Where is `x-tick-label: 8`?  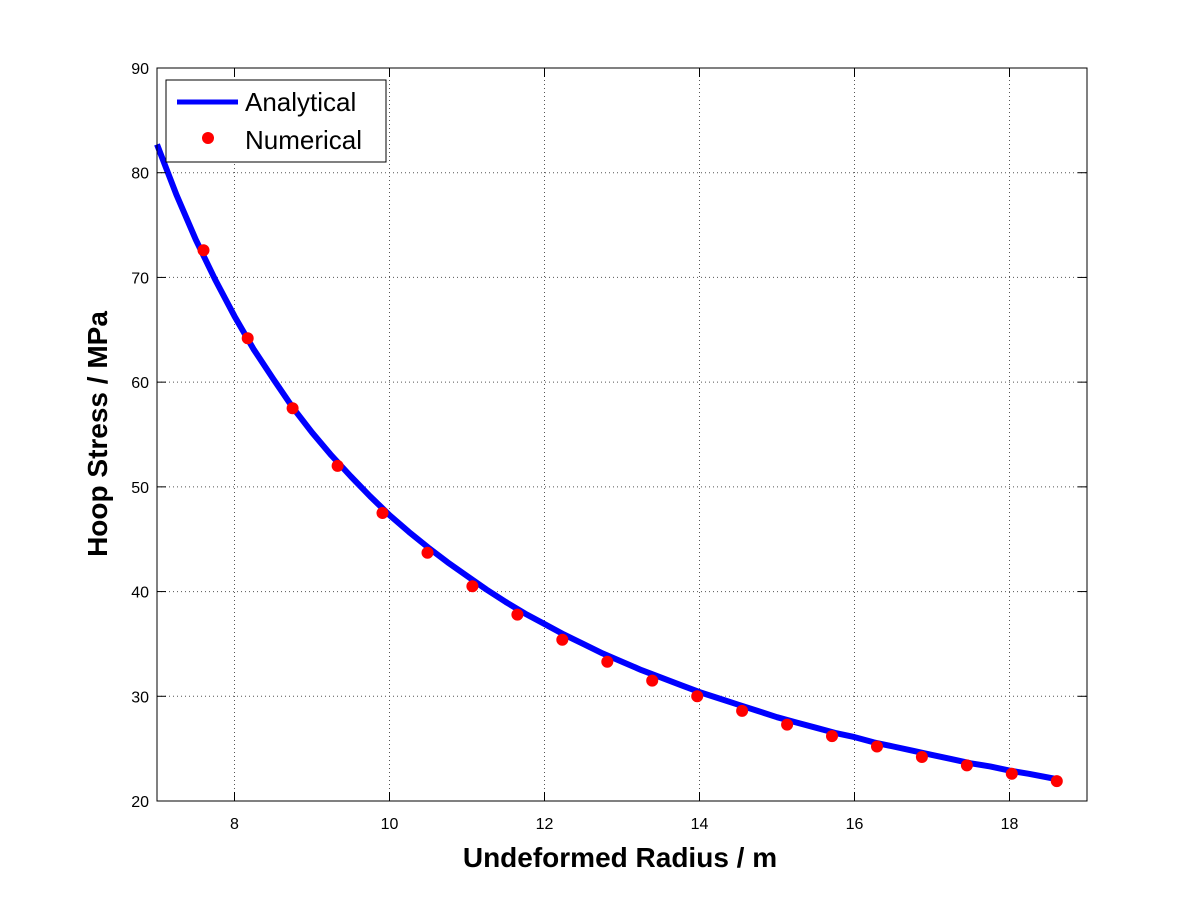
x-tick-label: 8 is located at coordinates (234, 824).